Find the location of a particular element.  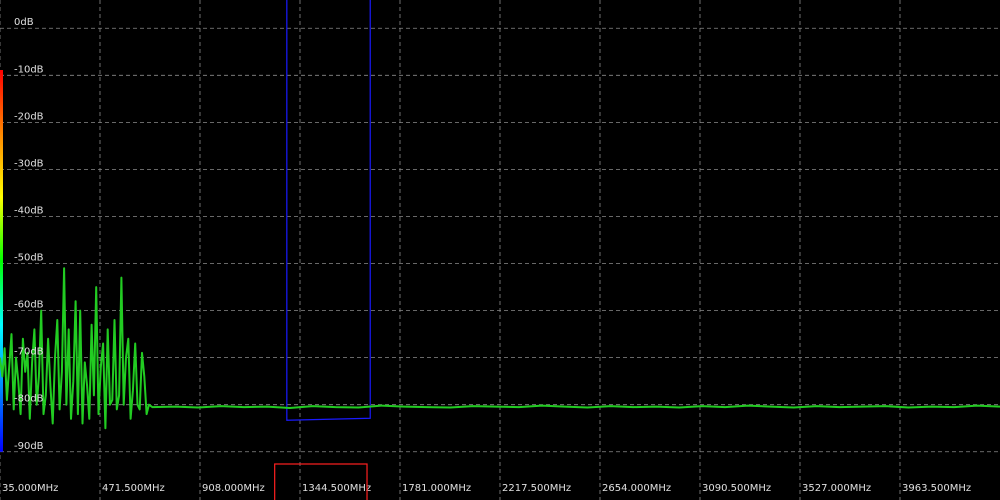

y-tick-label: -30dB is located at coordinates (29, 163).